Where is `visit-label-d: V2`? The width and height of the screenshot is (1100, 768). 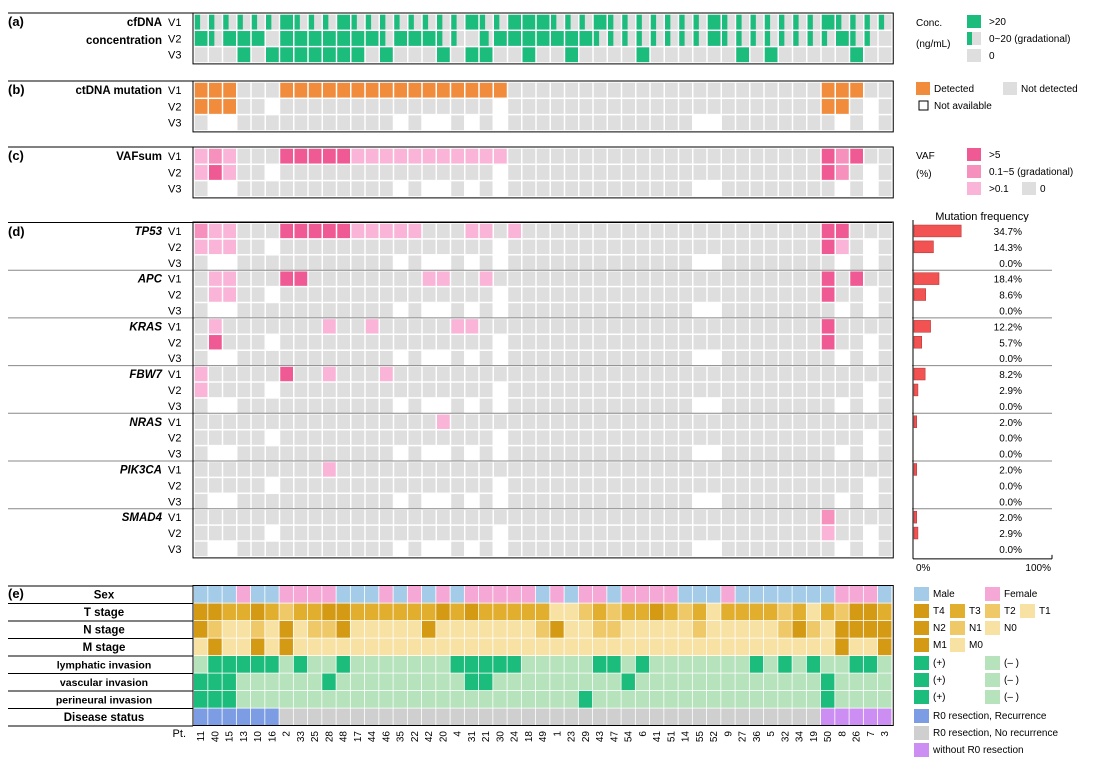 visit-label-d: V2 is located at coordinates (174, 343).